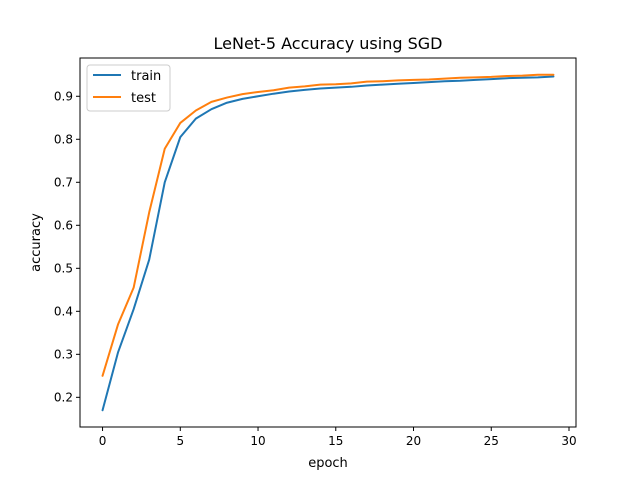 The width and height of the screenshot is (640, 480). I want to click on y-tick-label: 0.7, so click(63, 182).